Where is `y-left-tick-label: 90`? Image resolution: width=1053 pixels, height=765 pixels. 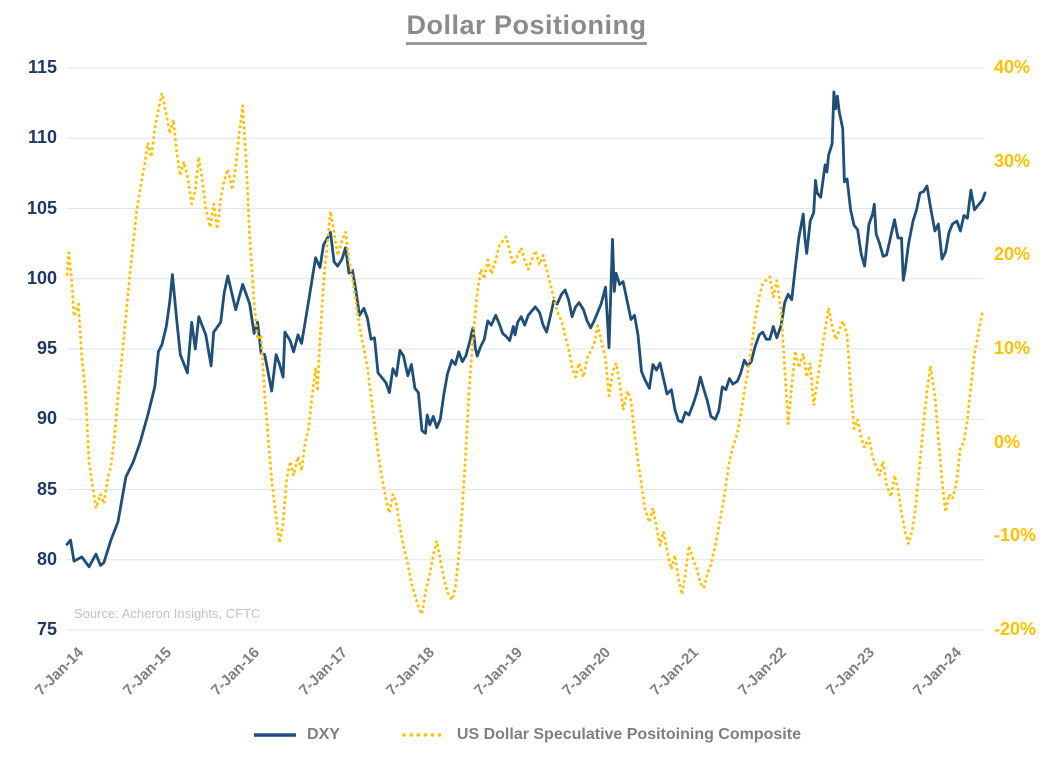 y-left-tick-label: 90 is located at coordinates (46, 418).